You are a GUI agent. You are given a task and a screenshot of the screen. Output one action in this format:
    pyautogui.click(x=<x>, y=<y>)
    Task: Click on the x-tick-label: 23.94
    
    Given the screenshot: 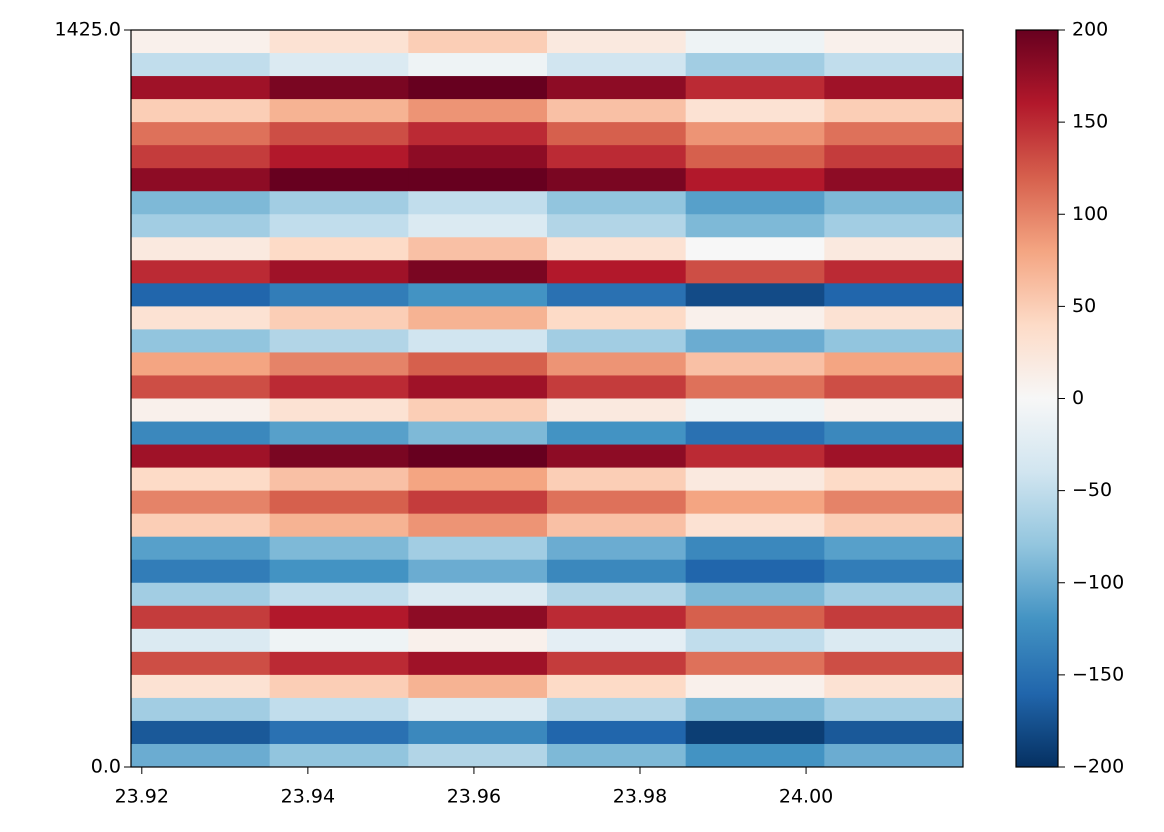 What is the action you would take?
    pyautogui.click(x=308, y=797)
    